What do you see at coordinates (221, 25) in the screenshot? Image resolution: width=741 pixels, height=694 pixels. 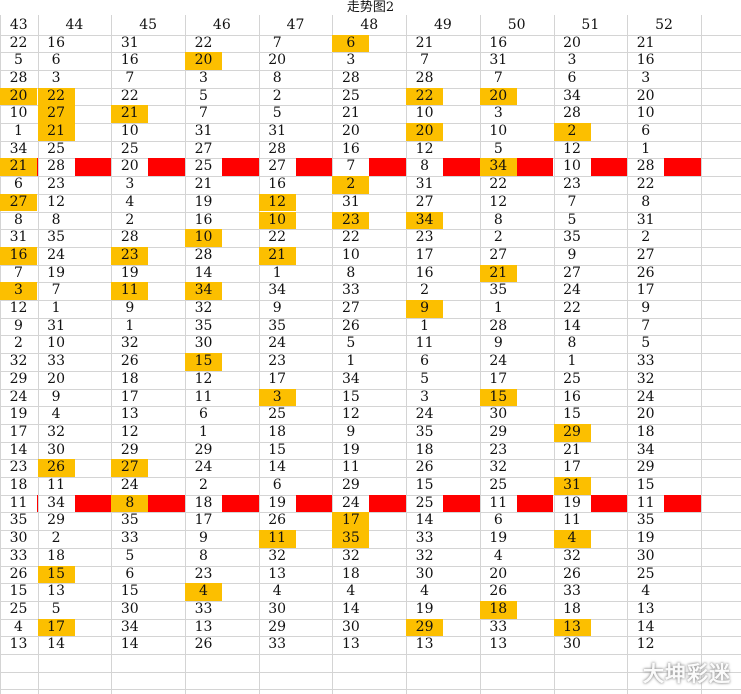 I see `column-header-46: 46` at bounding box center [221, 25].